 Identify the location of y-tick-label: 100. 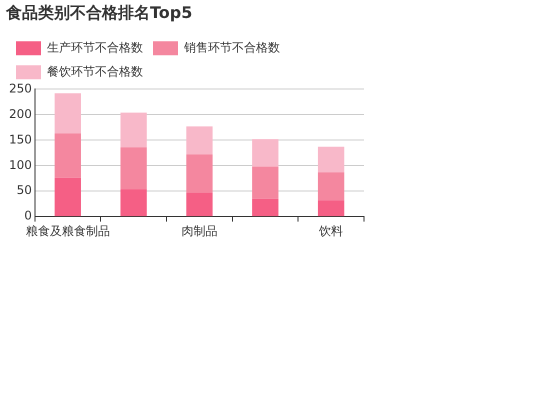
(20, 165).